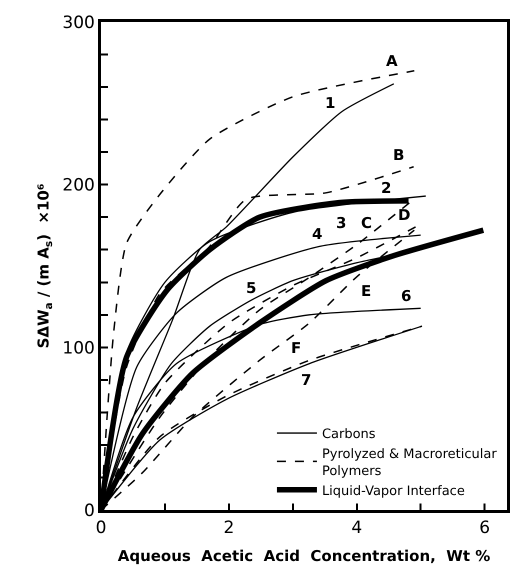 The image size is (520, 573). What do you see at coordinates (398, 155) in the screenshot?
I see `annotation: B` at bounding box center [398, 155].